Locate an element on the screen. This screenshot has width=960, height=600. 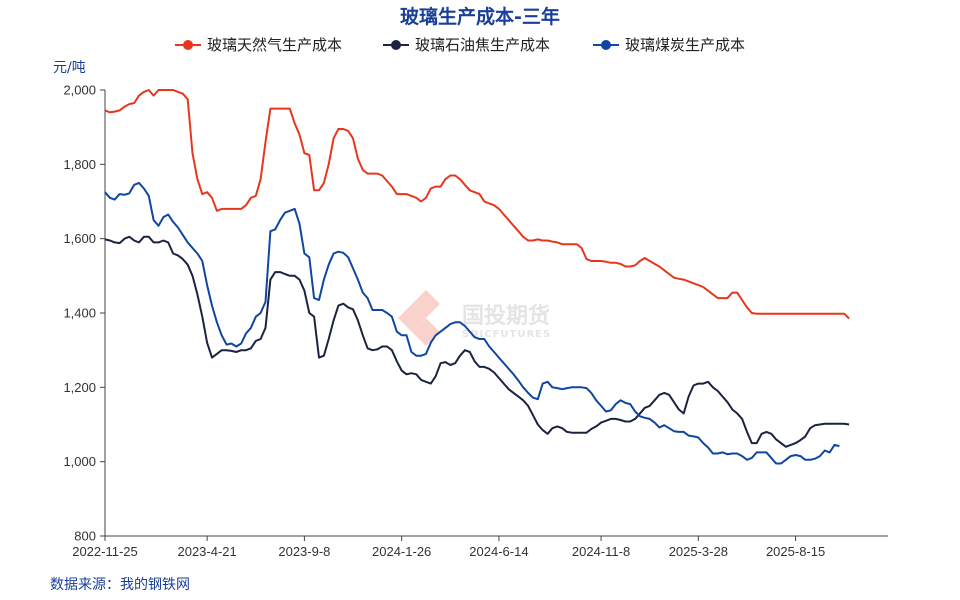
x-tick-label: 2025-3-28 is located at coordinates (698, 551).